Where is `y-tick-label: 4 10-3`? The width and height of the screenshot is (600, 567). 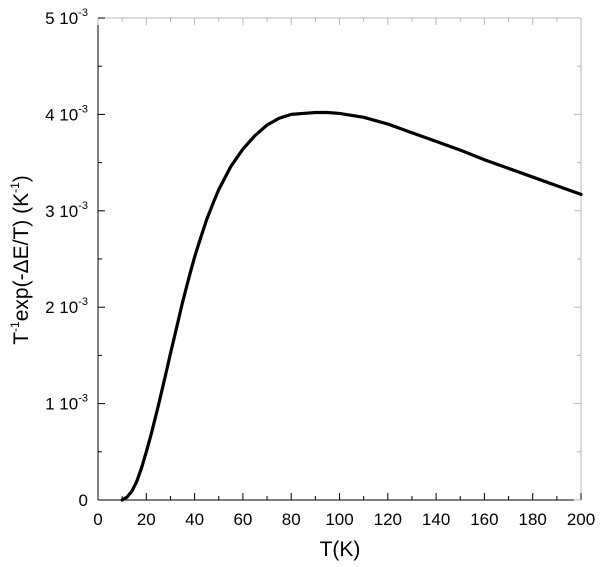 y-tick-label: 4 10-3 is located at coordinates (66, 113).